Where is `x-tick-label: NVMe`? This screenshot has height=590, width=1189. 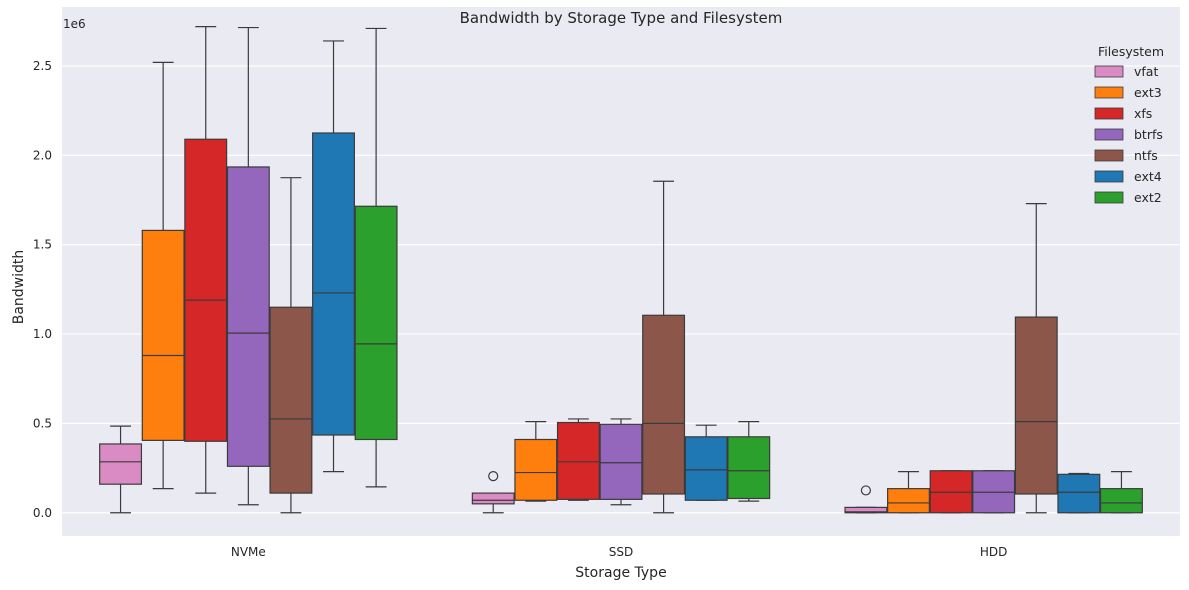
x-tick-label: NVMe is located at coordinates (248, 552).